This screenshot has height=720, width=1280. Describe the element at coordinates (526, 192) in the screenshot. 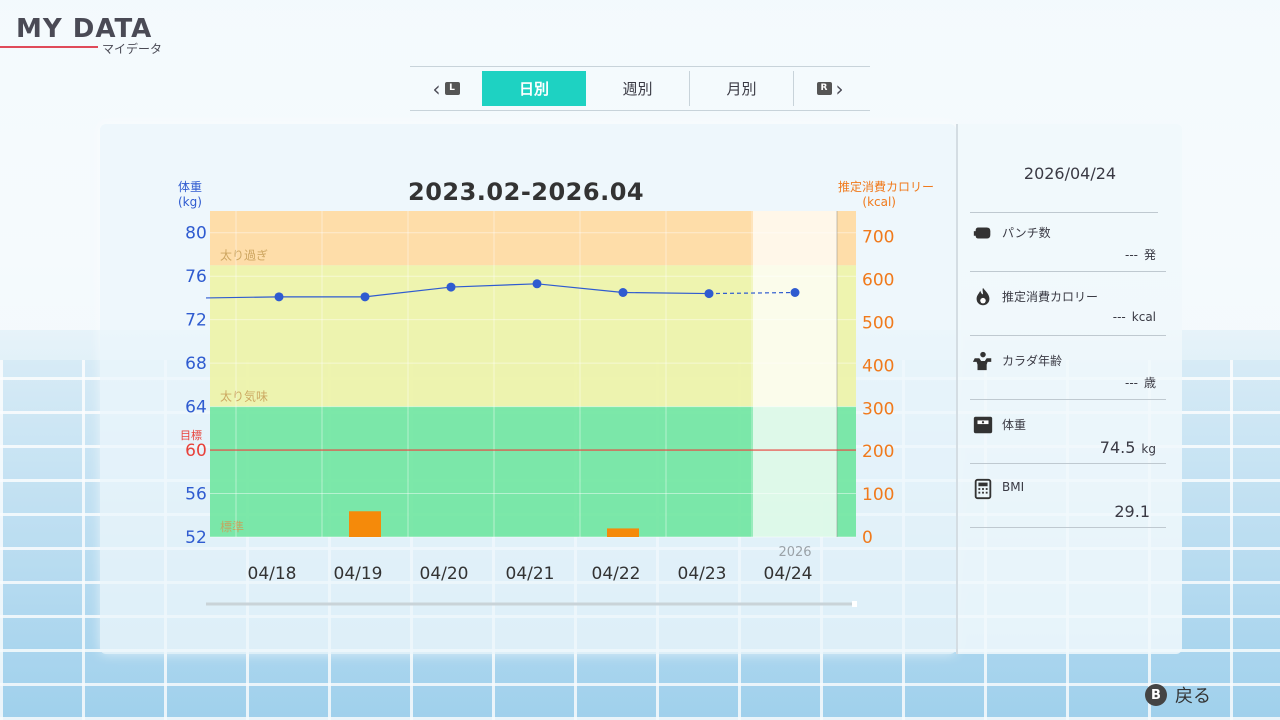

I see `chart-title: 2023.02-2026.04` at that location.